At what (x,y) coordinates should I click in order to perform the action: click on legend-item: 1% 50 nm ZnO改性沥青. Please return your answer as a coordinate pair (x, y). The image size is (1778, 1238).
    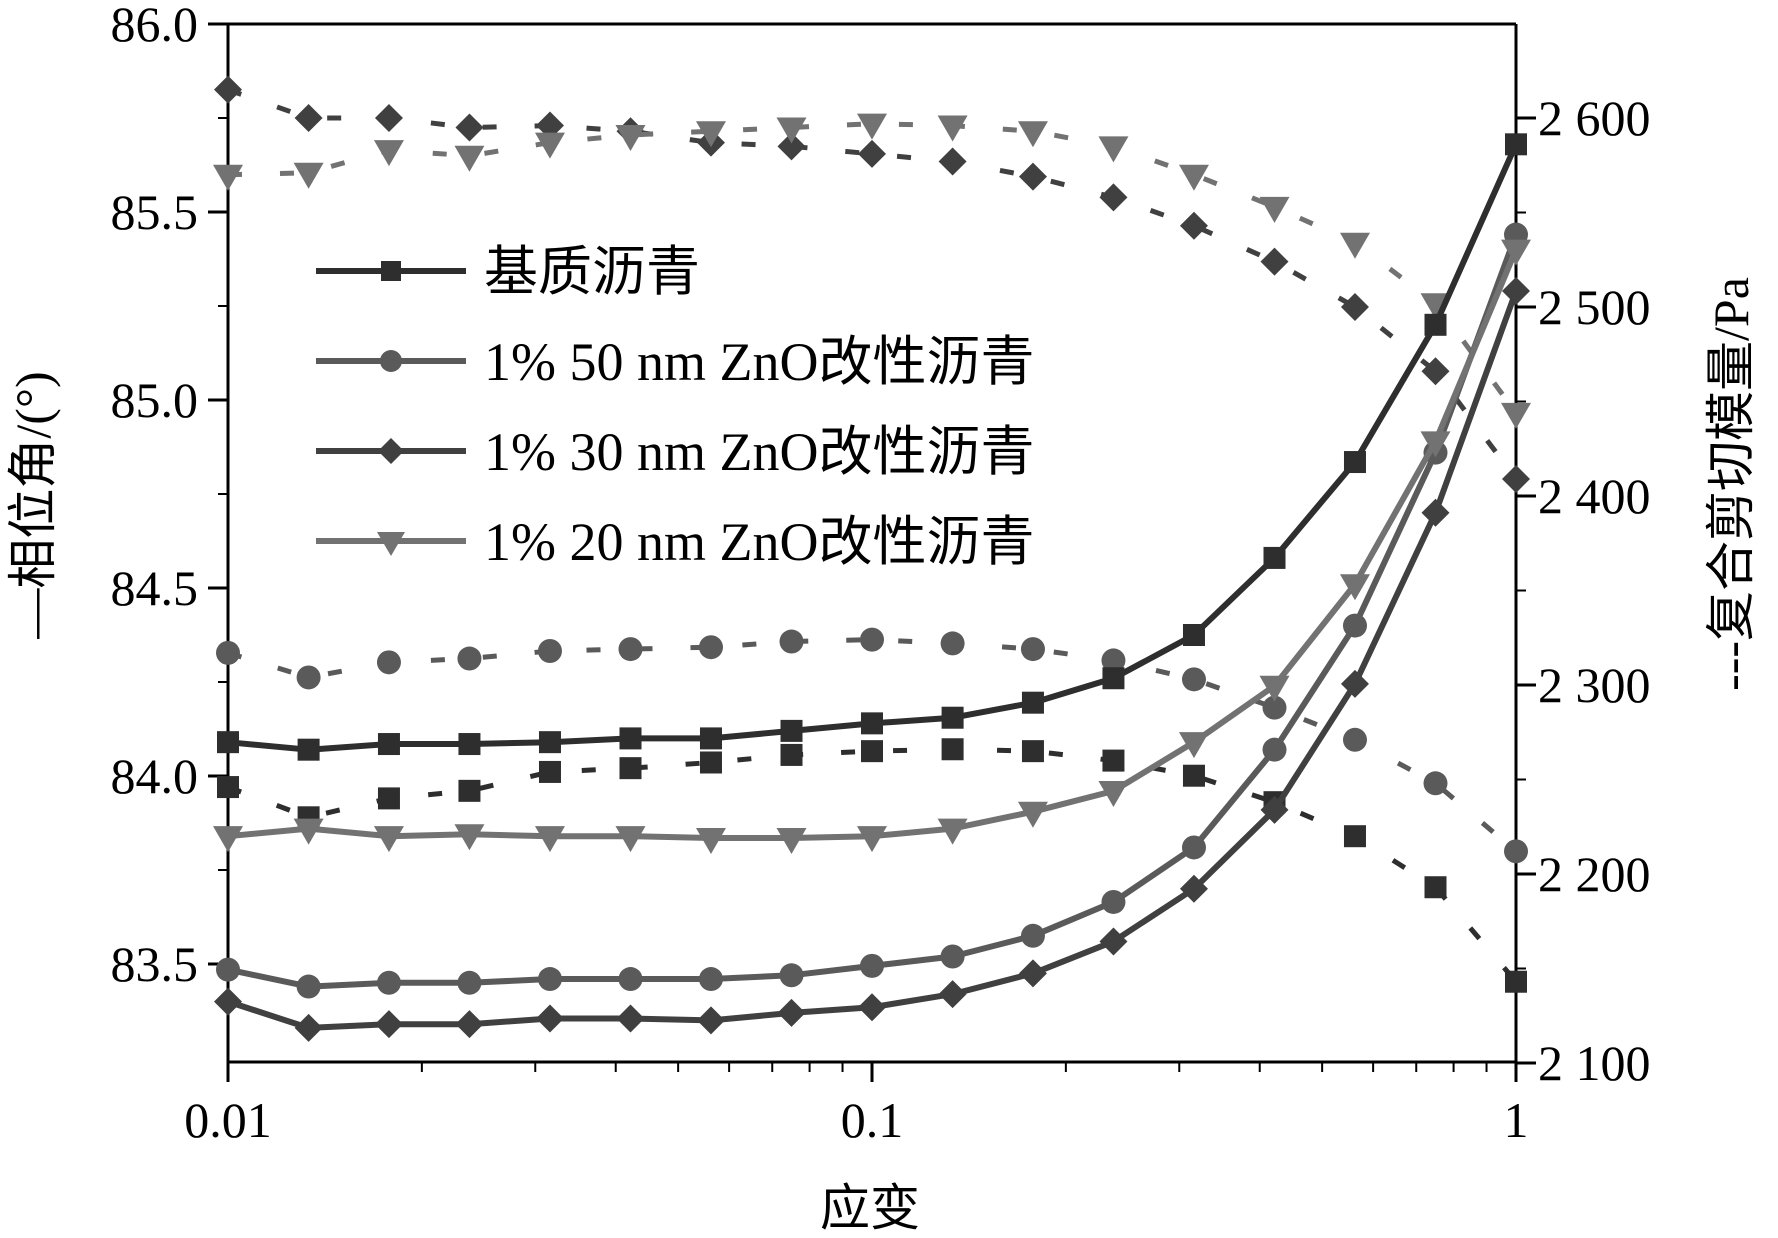
    Looking at the image, I should click on (675, 362).